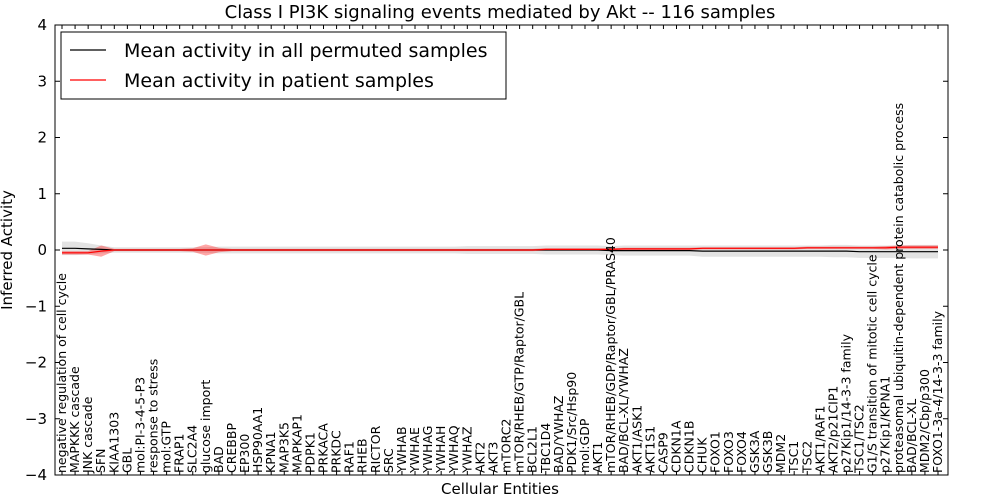  Describe the element at coordinates (885, 424) in the screenshot. I see `x-tick-label: p27Kip1/KPNA1` at that location.